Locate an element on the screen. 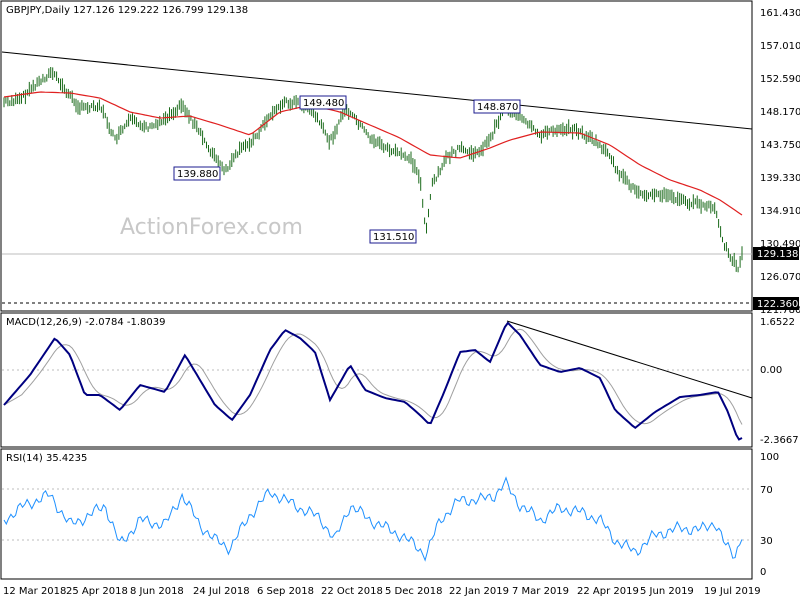  annotation-low-2: 131.510 is located at coordinates (393, 236).